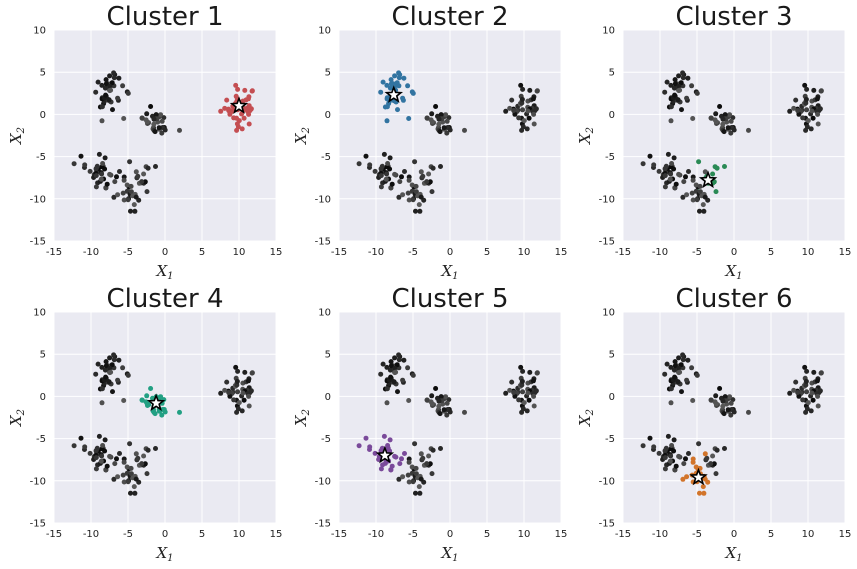  Describe the element at coordinates (324, 31) in the screenshot. I see `y-tick-label: 10` at that location.